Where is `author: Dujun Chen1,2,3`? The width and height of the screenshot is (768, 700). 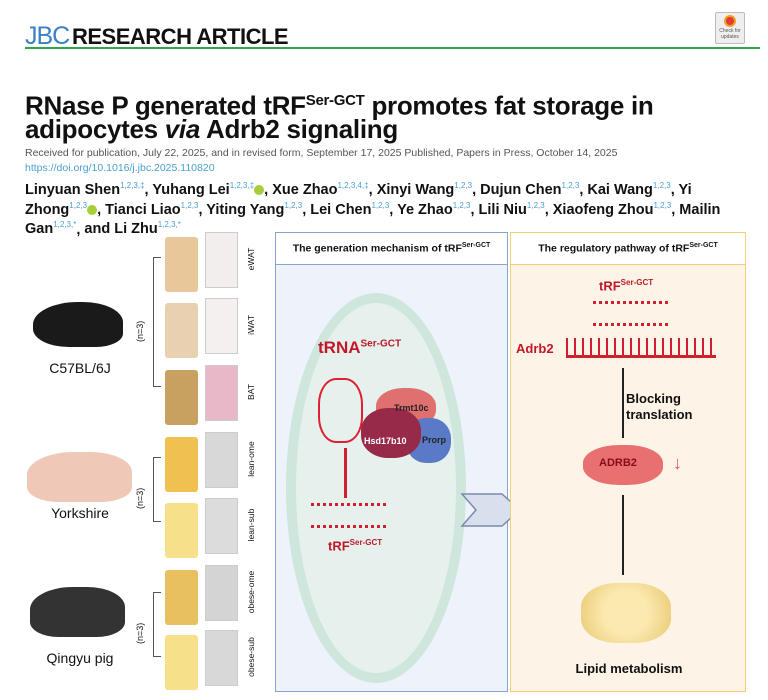 author: Dujun Chen1,2,3 is located at coordinates (530, 189).